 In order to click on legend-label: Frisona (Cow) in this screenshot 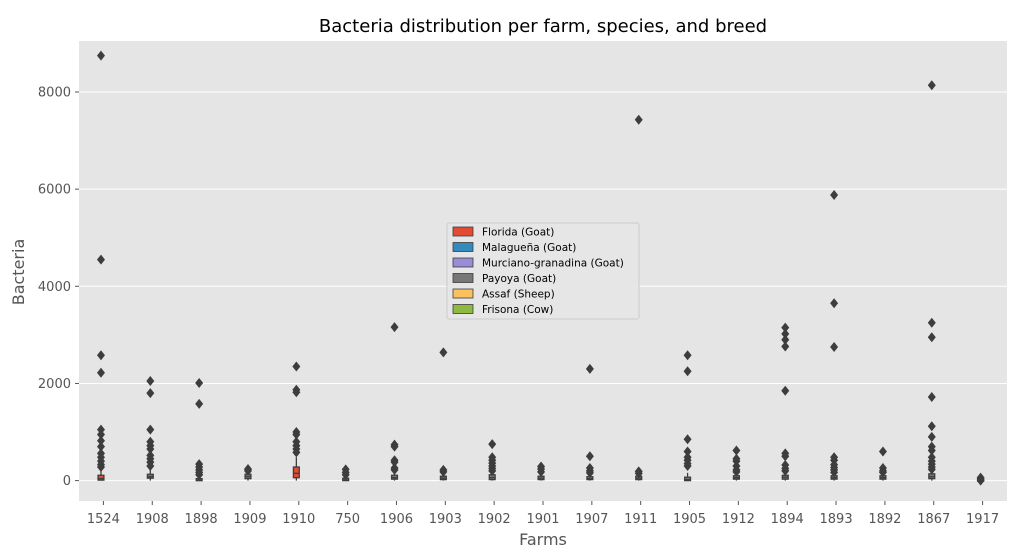, I will do `click(517, 310)`.